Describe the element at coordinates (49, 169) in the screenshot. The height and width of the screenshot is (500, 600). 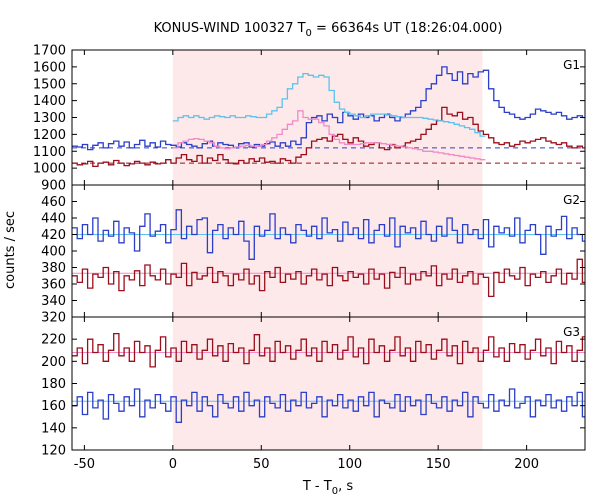
I see `y-tick-label: 1000` at that location.